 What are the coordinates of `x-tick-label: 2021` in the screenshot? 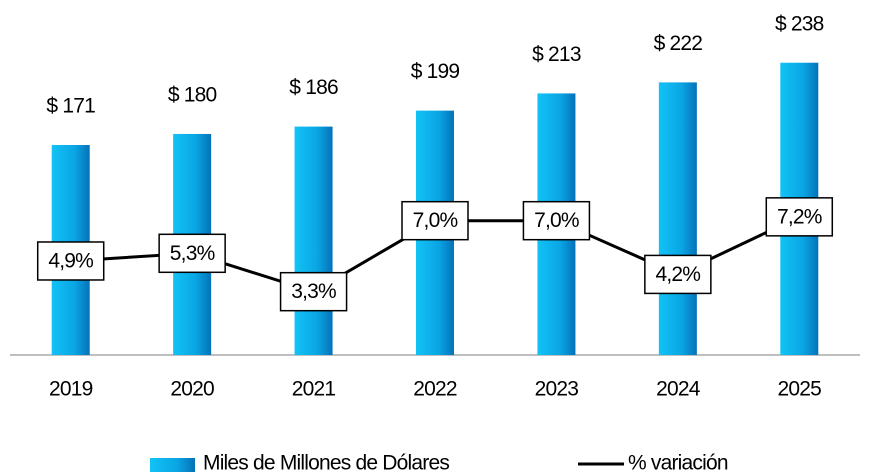 It's located at (314, 389).